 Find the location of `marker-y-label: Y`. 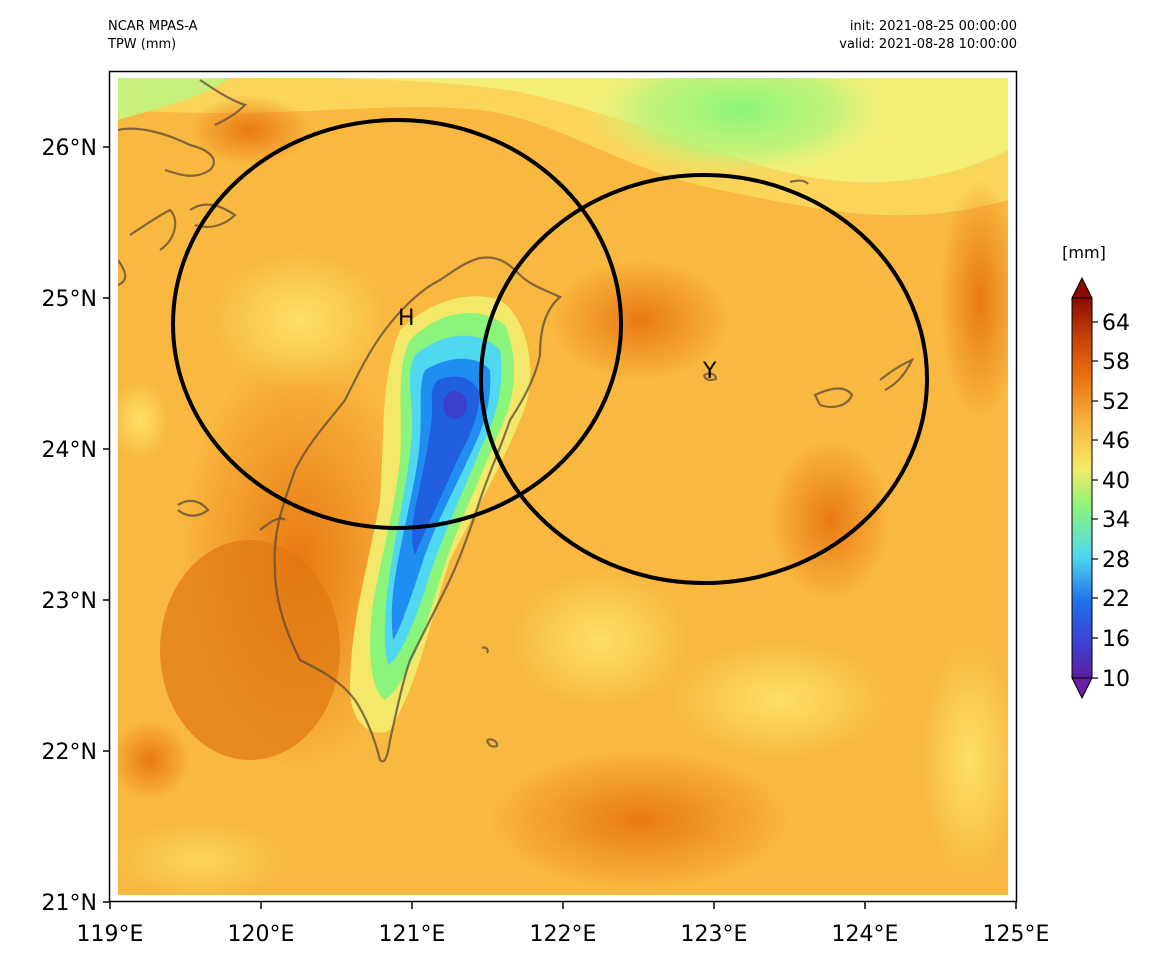

marker-y-label: Y is located at coordinates (709, 371).